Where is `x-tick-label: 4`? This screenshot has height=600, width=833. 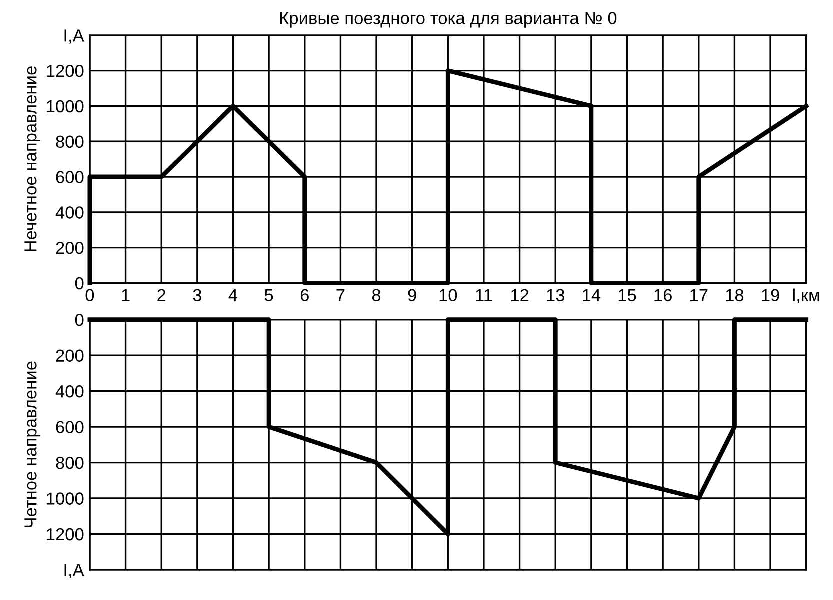
x-tick-label: 4 is located at coordinates (233, 295).